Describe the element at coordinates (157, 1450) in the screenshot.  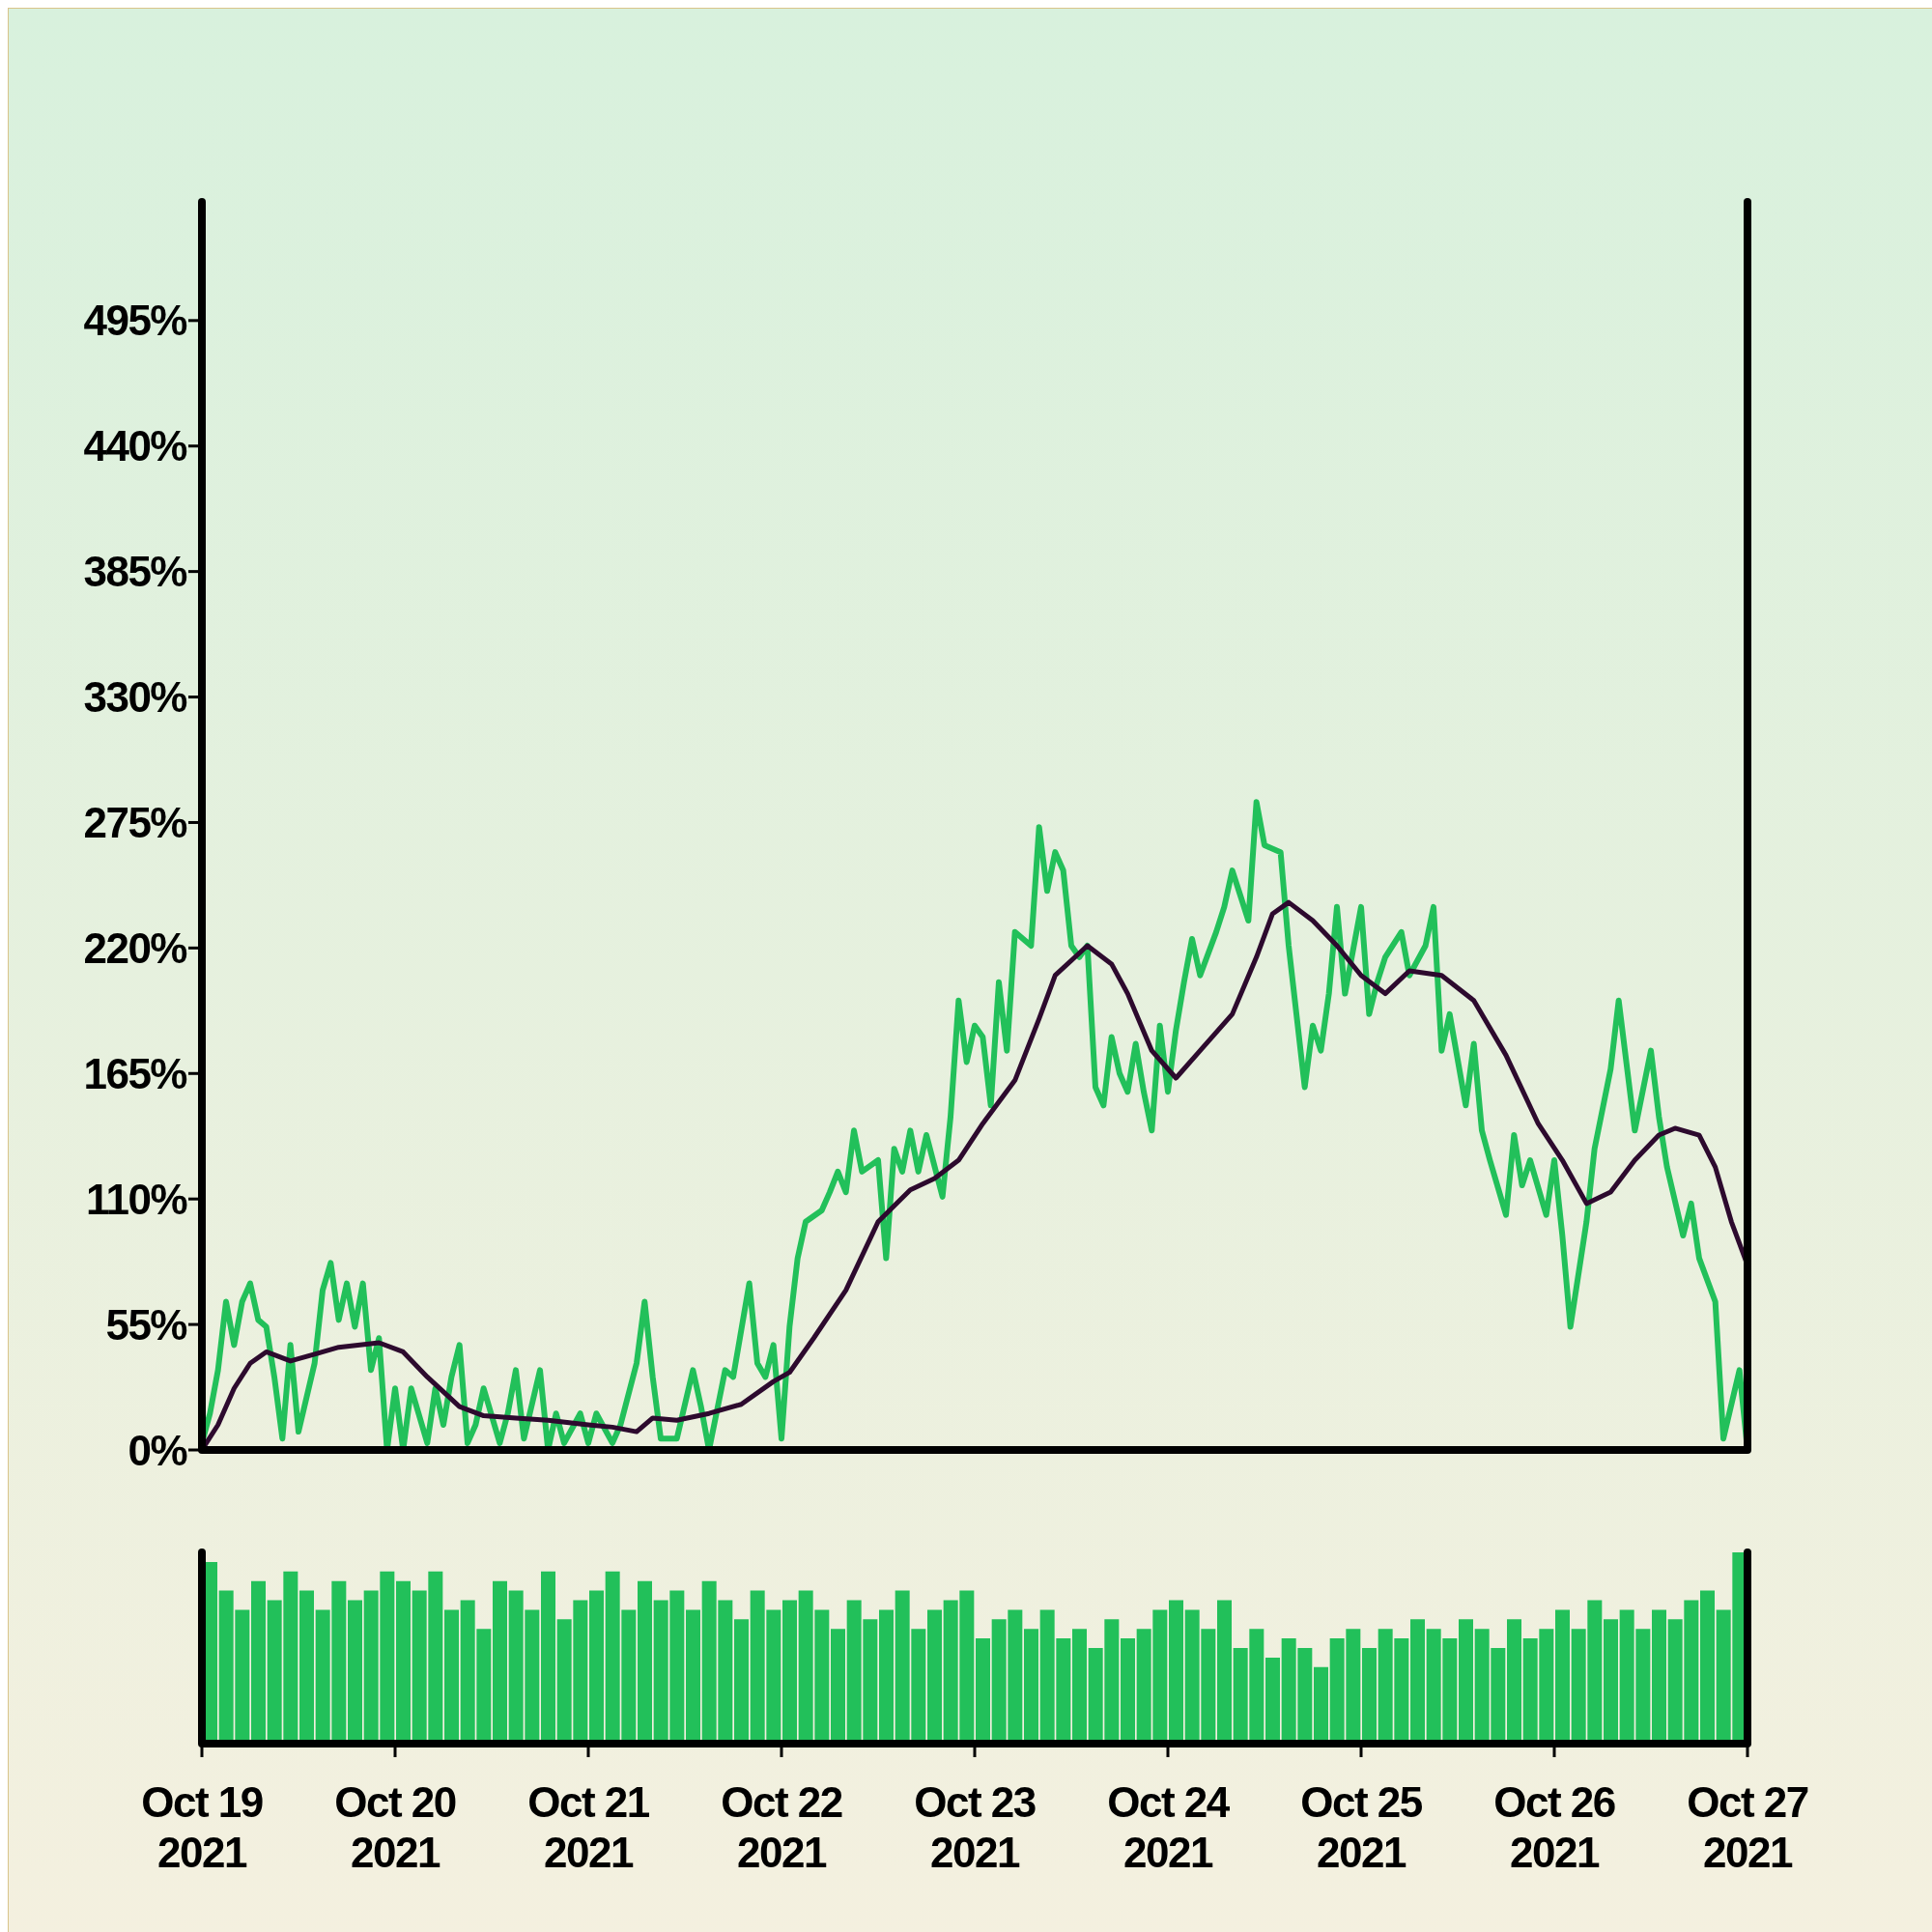
I see `y-tick-label: 0%` at that location.